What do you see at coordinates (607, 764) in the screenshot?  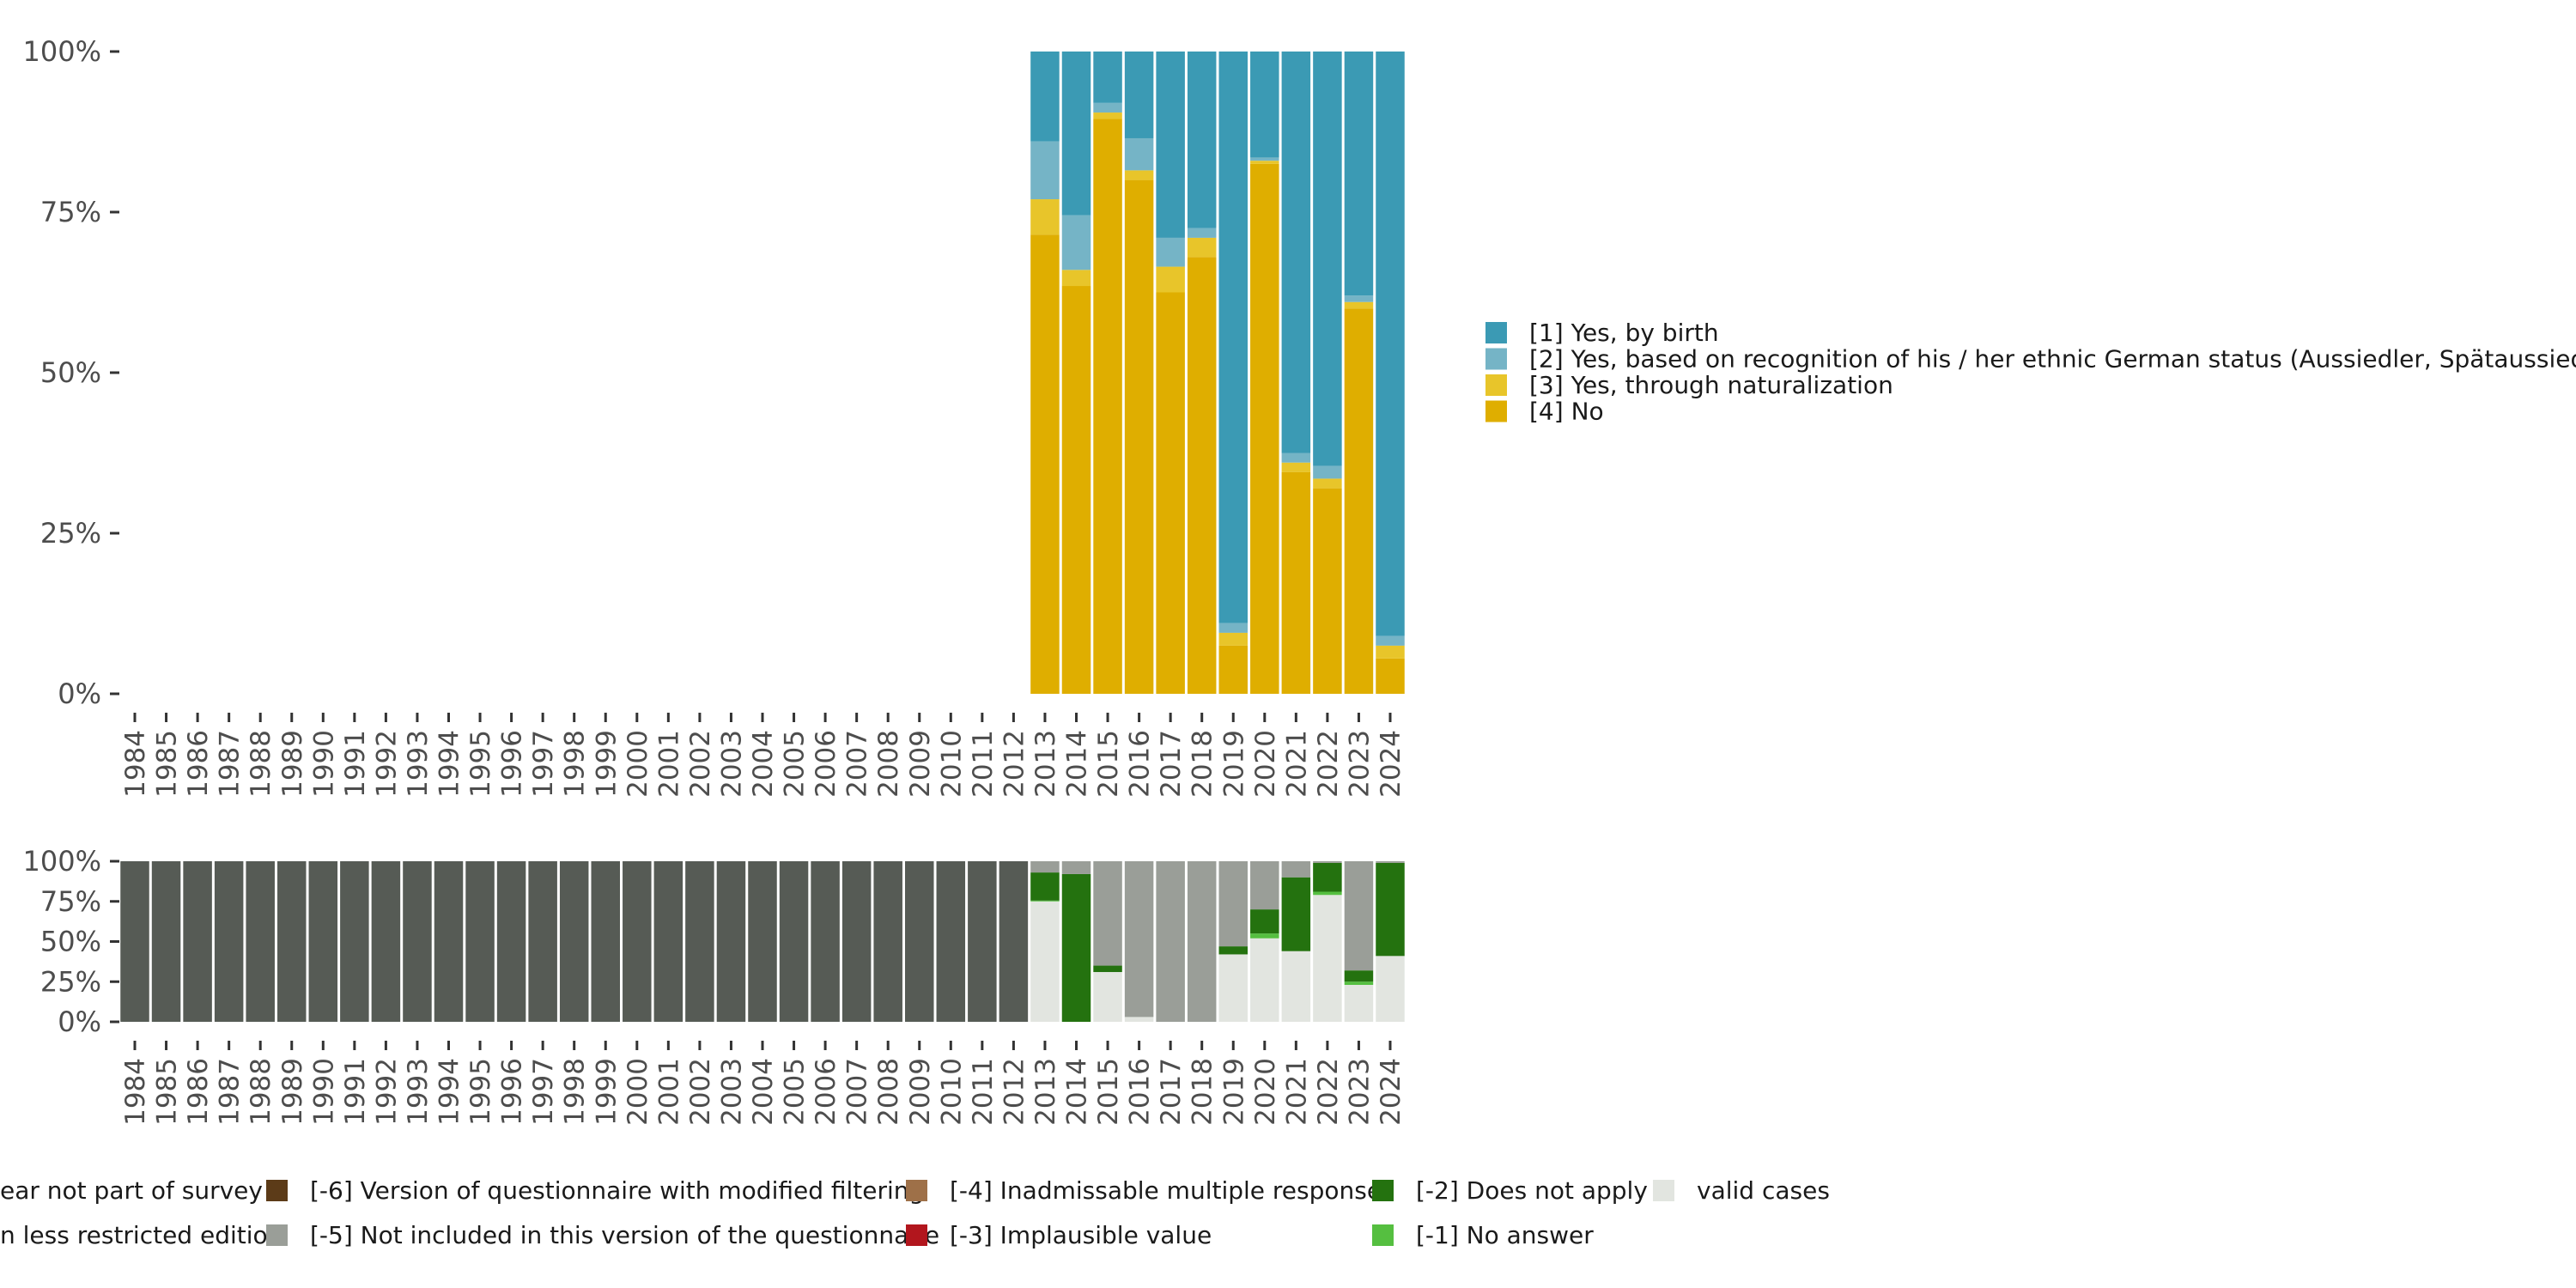 I see `top-xtick-label: 1999` at bounding box center [607, 764].